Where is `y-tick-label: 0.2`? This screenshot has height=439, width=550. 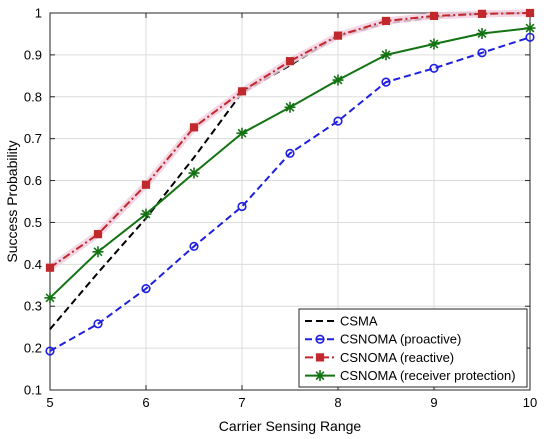
y-tick-label: 0.2 is located at coordinates (33, 348).